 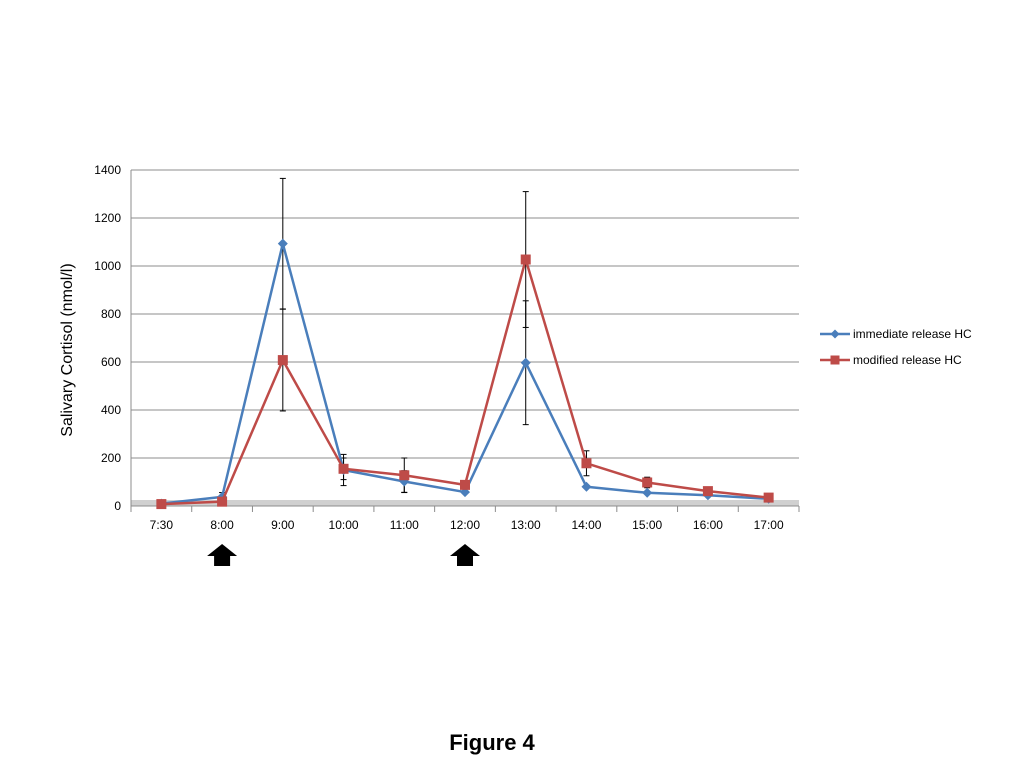 What do you see at coordinates (769, 525) in the screenshot?
I see `x-tick-label: 17:00` at bounding box center [769, 525].